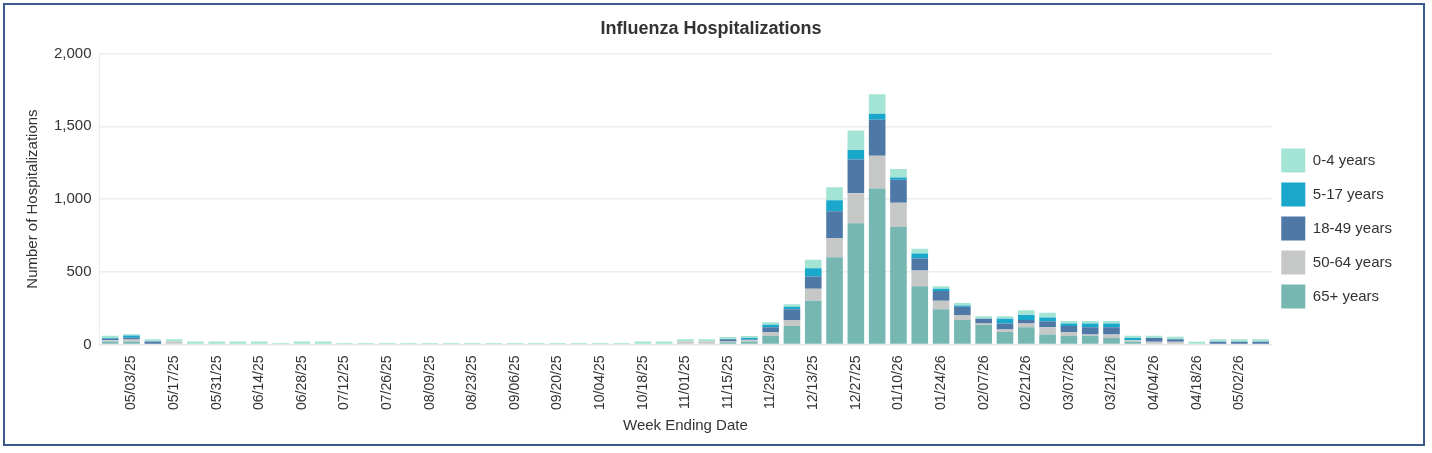 Image resolution: width=1432 pixels, height=453 pixels. I want to click on x-axis-title: Week Ending Date, so click(685, 425).